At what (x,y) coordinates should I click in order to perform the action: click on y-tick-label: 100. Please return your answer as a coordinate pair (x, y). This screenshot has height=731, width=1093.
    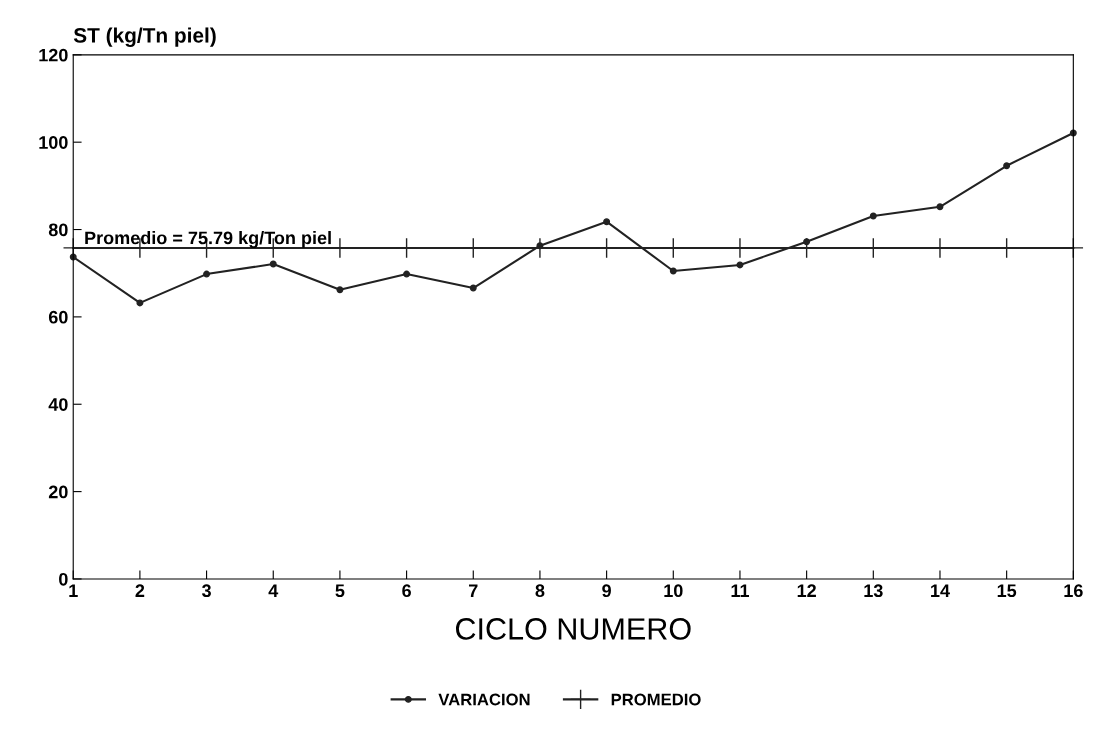
    Looking at the image, I should click on (53, 142).